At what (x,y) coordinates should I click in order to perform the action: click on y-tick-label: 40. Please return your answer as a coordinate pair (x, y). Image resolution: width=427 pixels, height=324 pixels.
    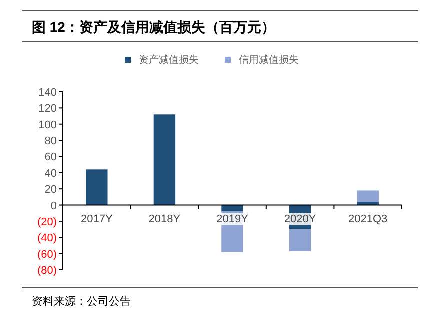
    Looking at the image, I should click on (50, 174).